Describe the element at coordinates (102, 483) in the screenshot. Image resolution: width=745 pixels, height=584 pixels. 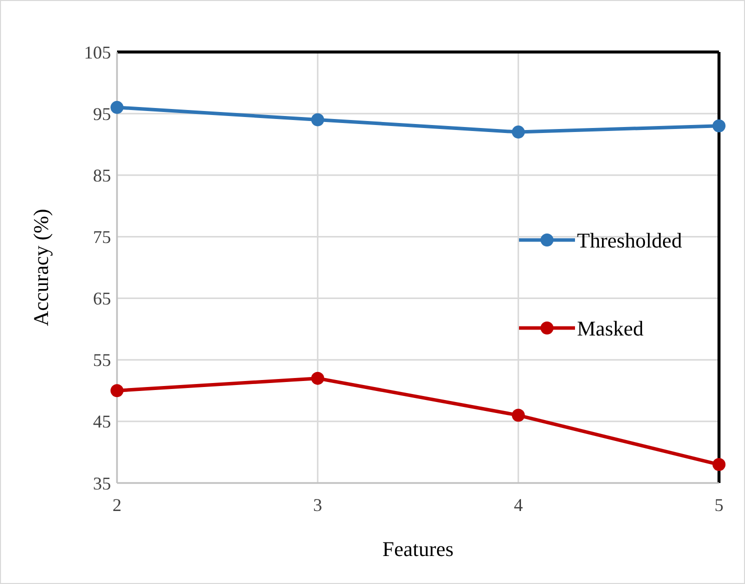
I see `y-tick-label: 35` at that location.